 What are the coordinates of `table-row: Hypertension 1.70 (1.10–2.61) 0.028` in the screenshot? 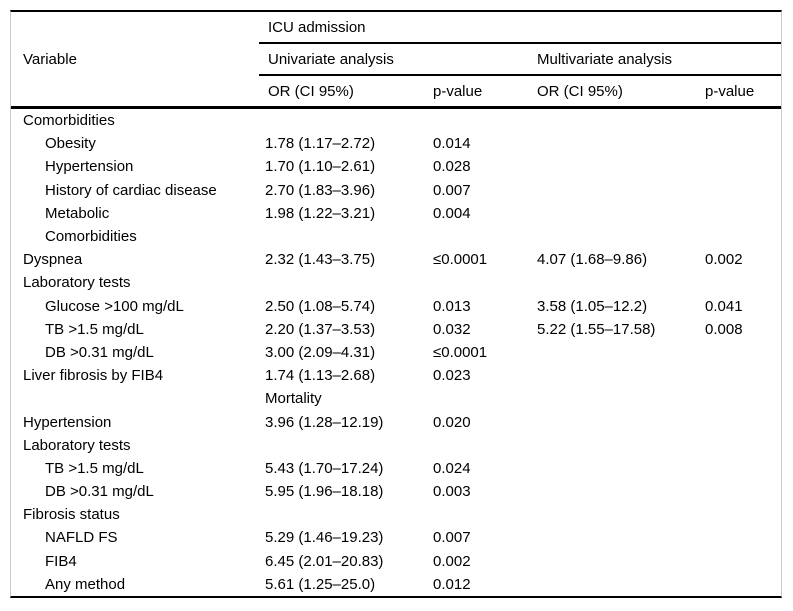 It's located at (396, 166).